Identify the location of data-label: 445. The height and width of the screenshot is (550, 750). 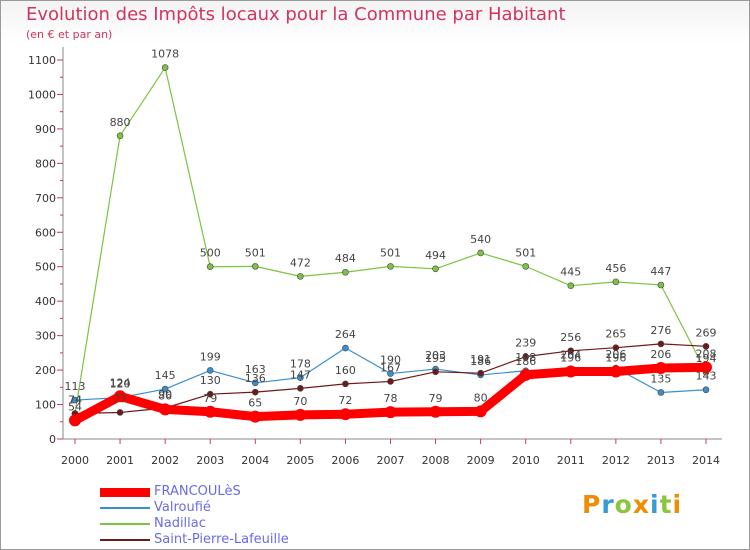
(570, 272).